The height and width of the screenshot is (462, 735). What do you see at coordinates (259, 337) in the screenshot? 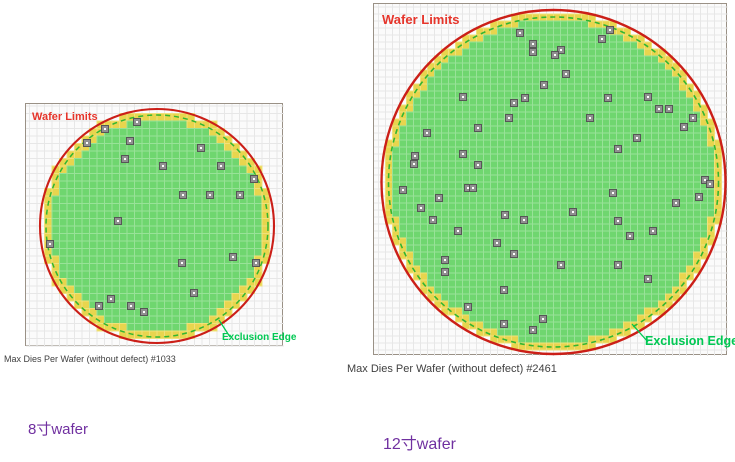
I see `exclusion-edge-label-8in: Exclusion Edge` at bounding box center [259, 337].